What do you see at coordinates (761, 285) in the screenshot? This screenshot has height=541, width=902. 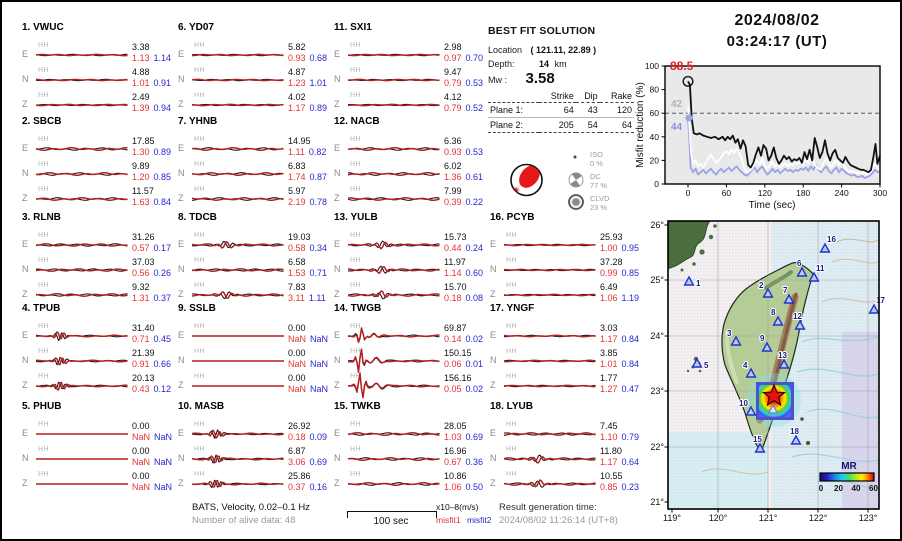 I see `station-number: 2` at bounding box center [761, 285].